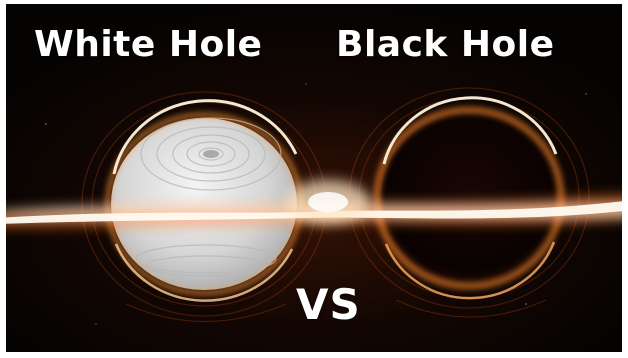  I want to click on black-hole-body, so click(469, 198).